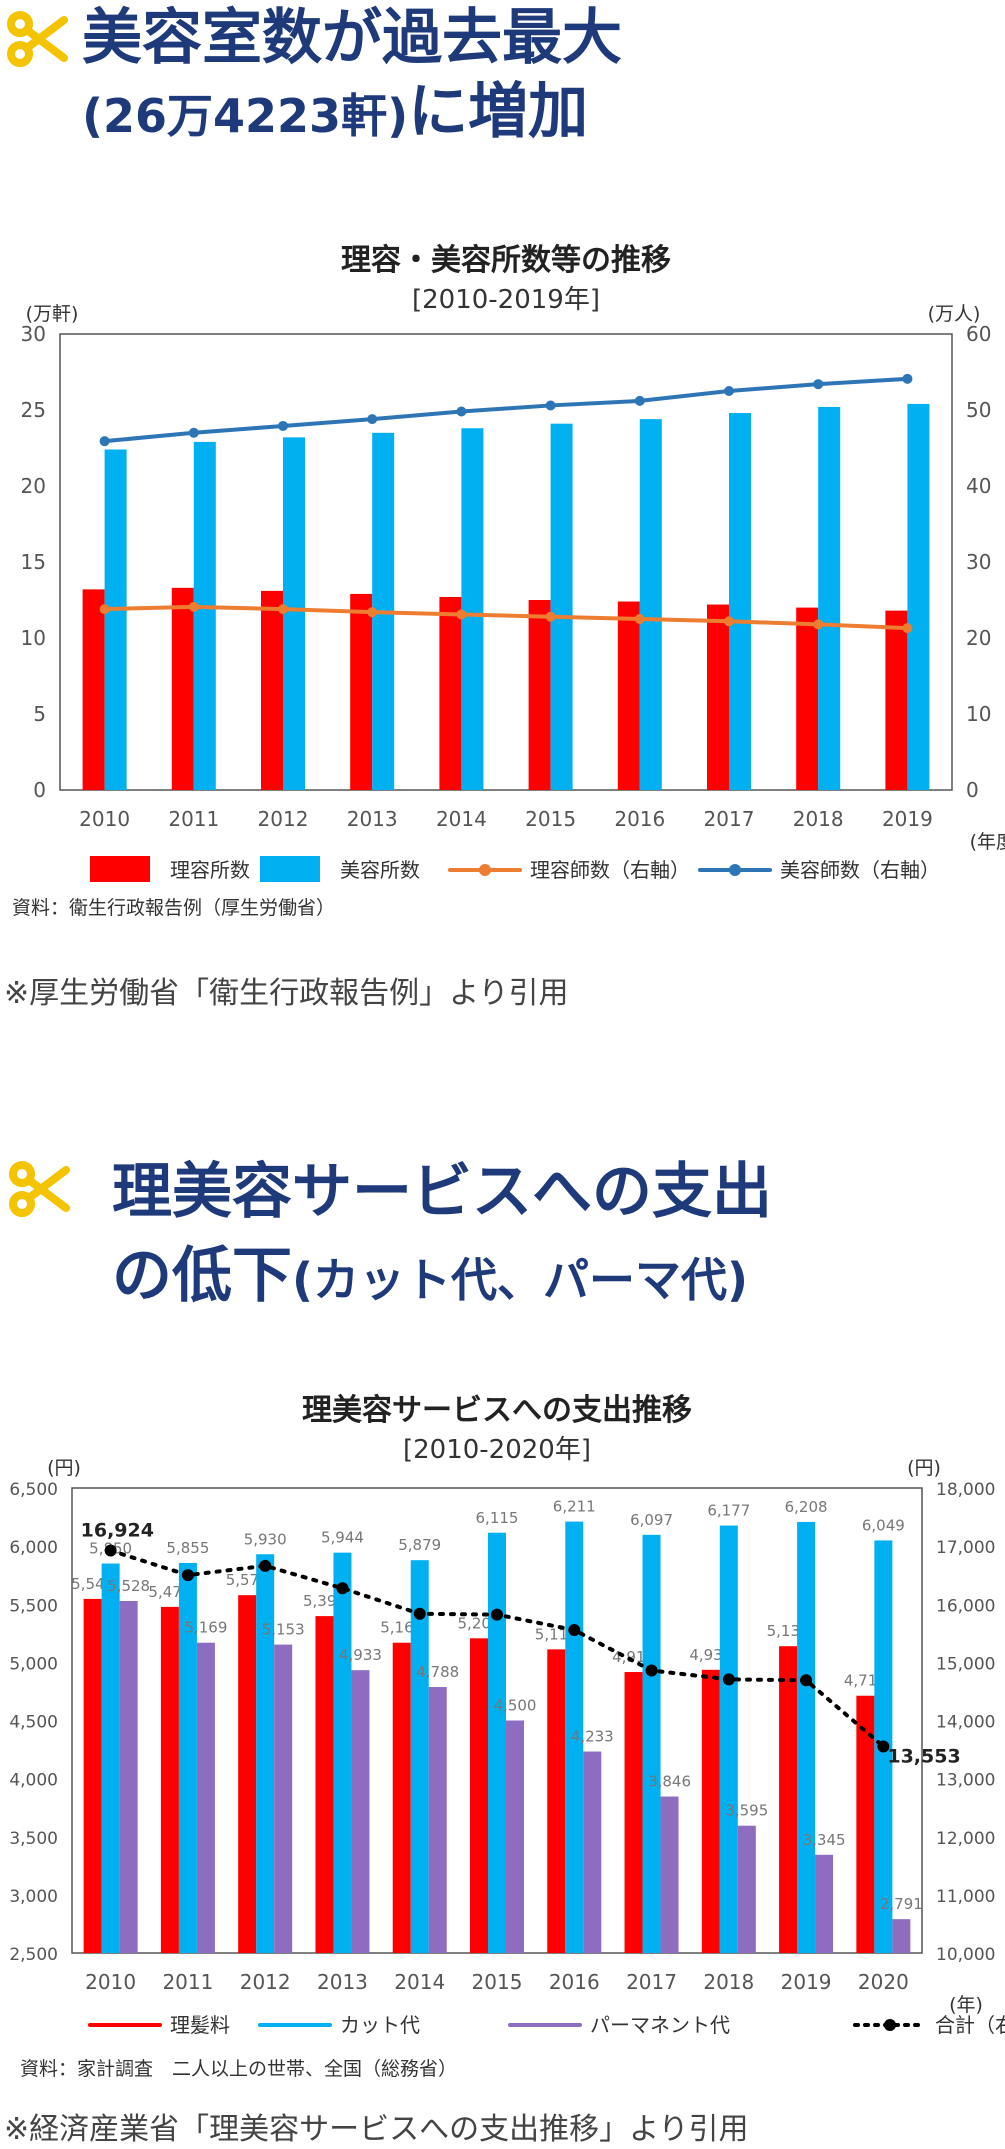 This screenshot has width=1005, height=2149. I want to click on scissors-icon, so click(37, 39).